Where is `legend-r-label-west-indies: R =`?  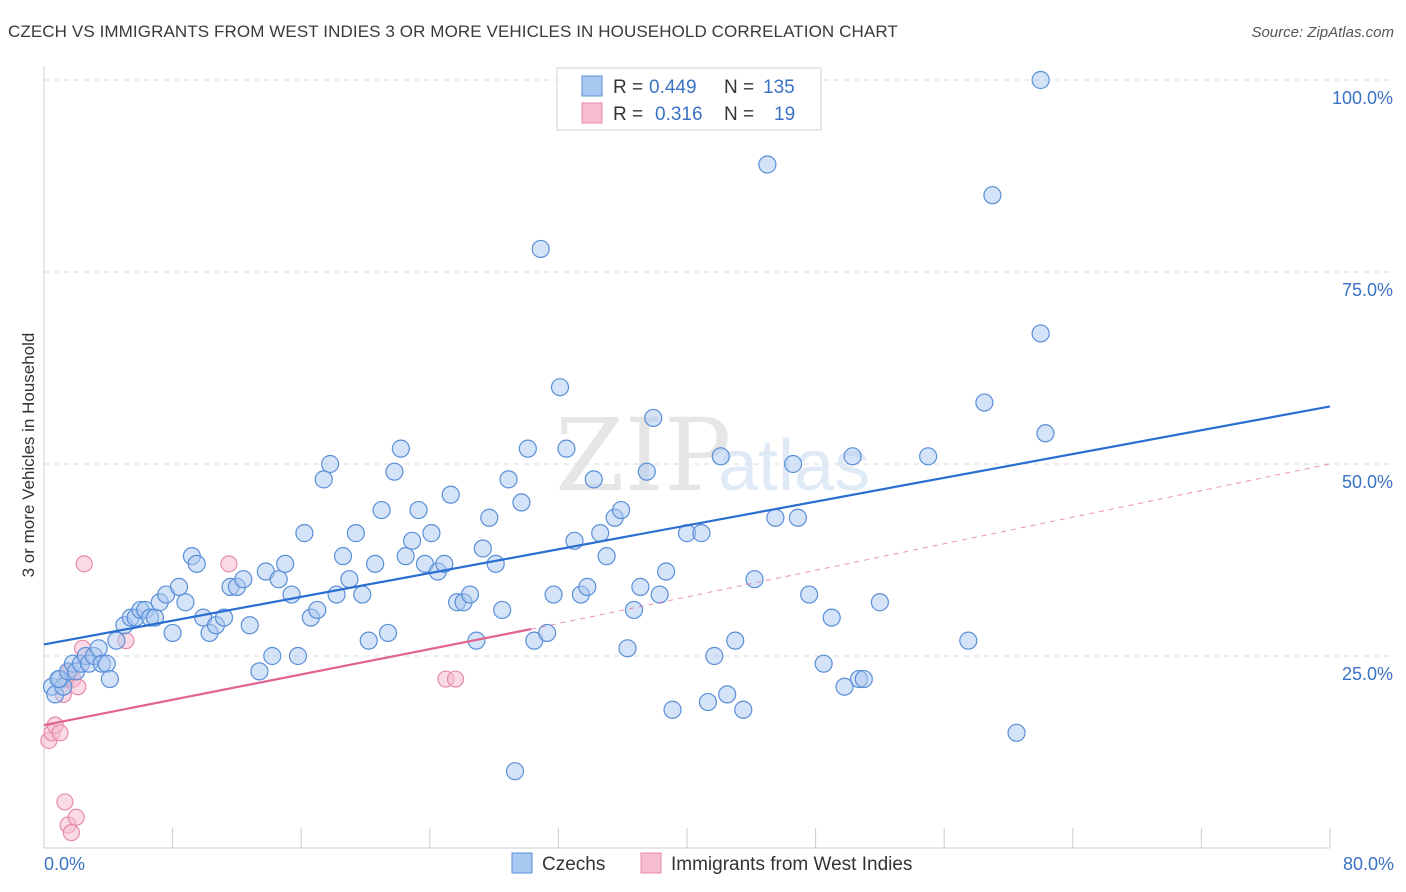 legend-r-label-west-indies: R = is located at coordinates (628, 114).